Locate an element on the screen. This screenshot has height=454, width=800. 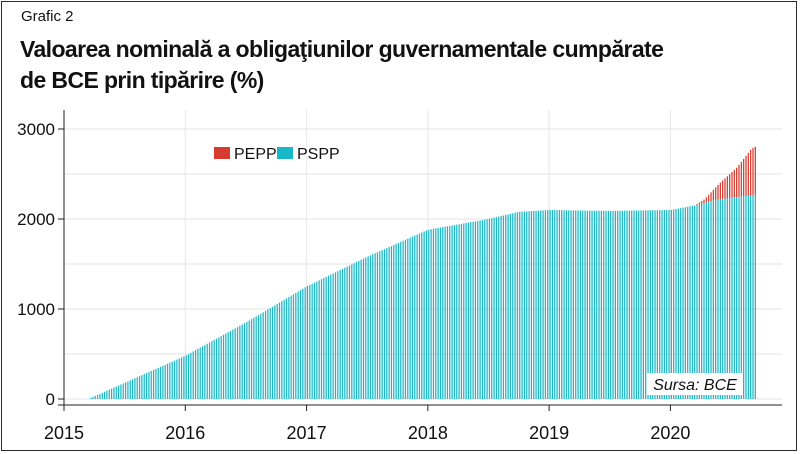
legend: PEPP PSPP is located at coordinates (277, 154).